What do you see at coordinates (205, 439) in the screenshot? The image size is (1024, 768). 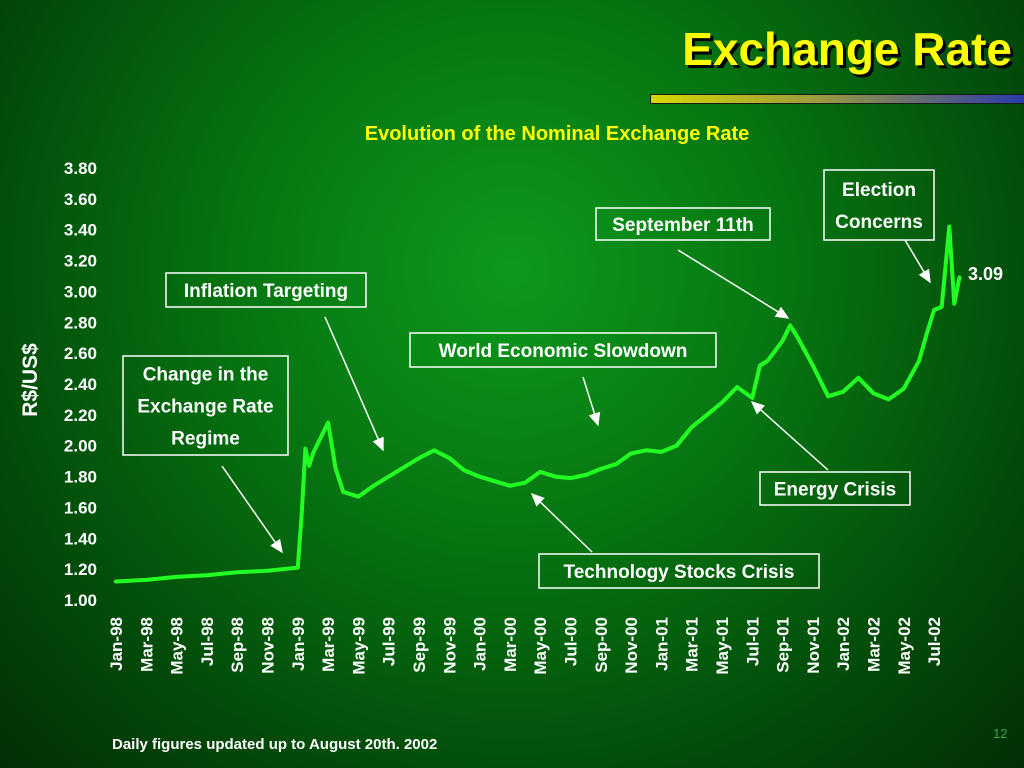 I see `annotation-text: Regime` at bounding box center [205, 439].